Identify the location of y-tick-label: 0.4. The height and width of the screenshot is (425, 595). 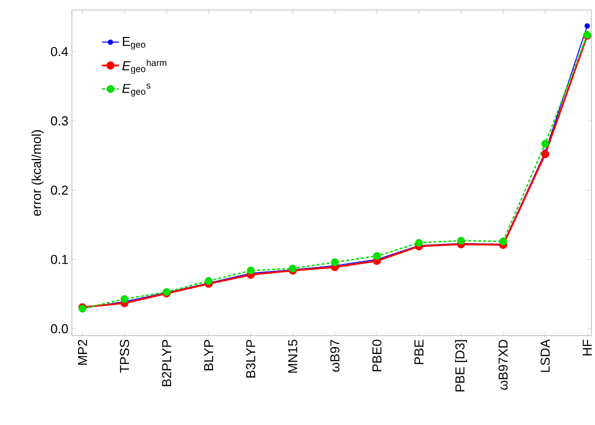
(59, 51).